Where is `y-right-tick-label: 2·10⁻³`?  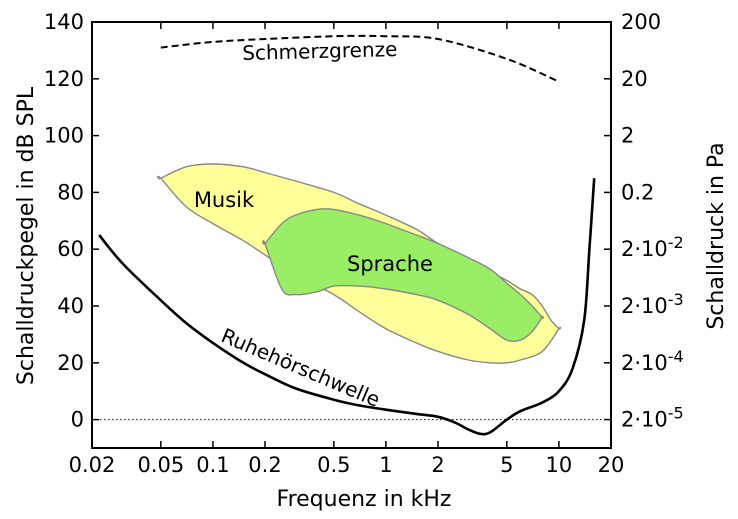
y-right-tick-label: 2·10⁻³ is located at coordinates (652, 304).